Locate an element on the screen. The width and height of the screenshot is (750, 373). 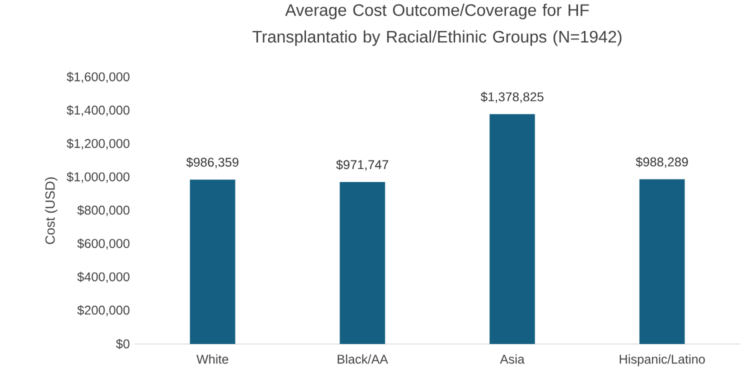
y-tick-label: $200,000 is located at coordinates (103, 310).